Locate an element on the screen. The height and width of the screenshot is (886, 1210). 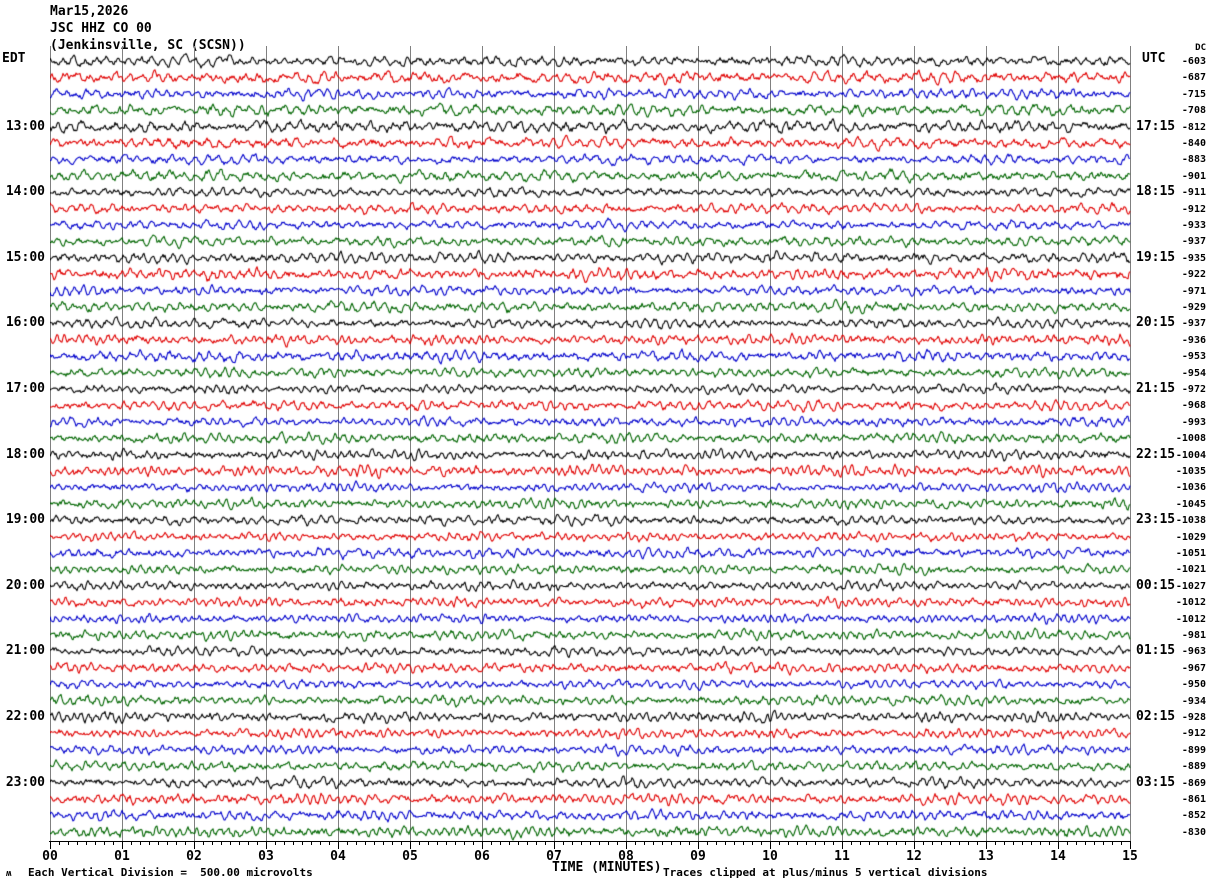
utc-hour-label: 00:15 is located at coordinates (1156, 585).